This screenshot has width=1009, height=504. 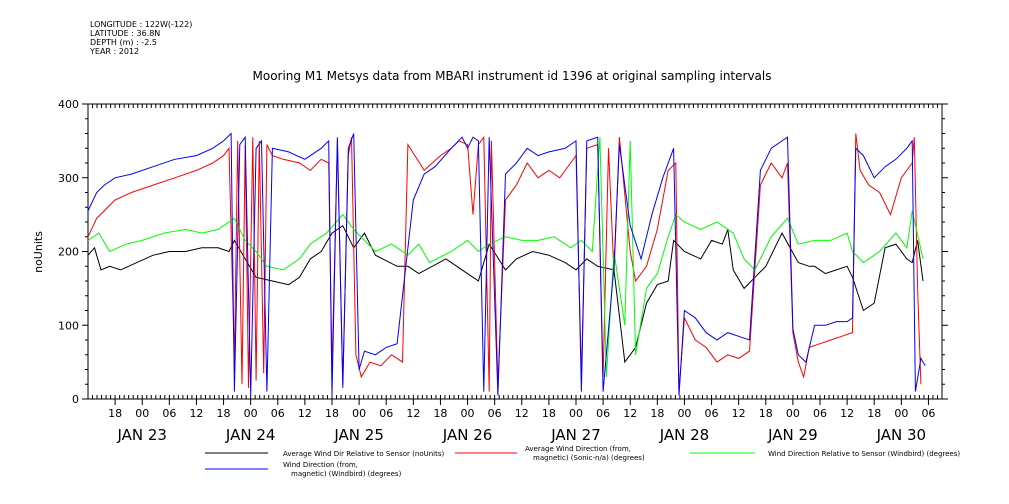 What do you see at coordinates (123, 42) in the screenshot?
I see `depth-label: DEPTH (m) : -2.5` at bounding box center [123, 42].